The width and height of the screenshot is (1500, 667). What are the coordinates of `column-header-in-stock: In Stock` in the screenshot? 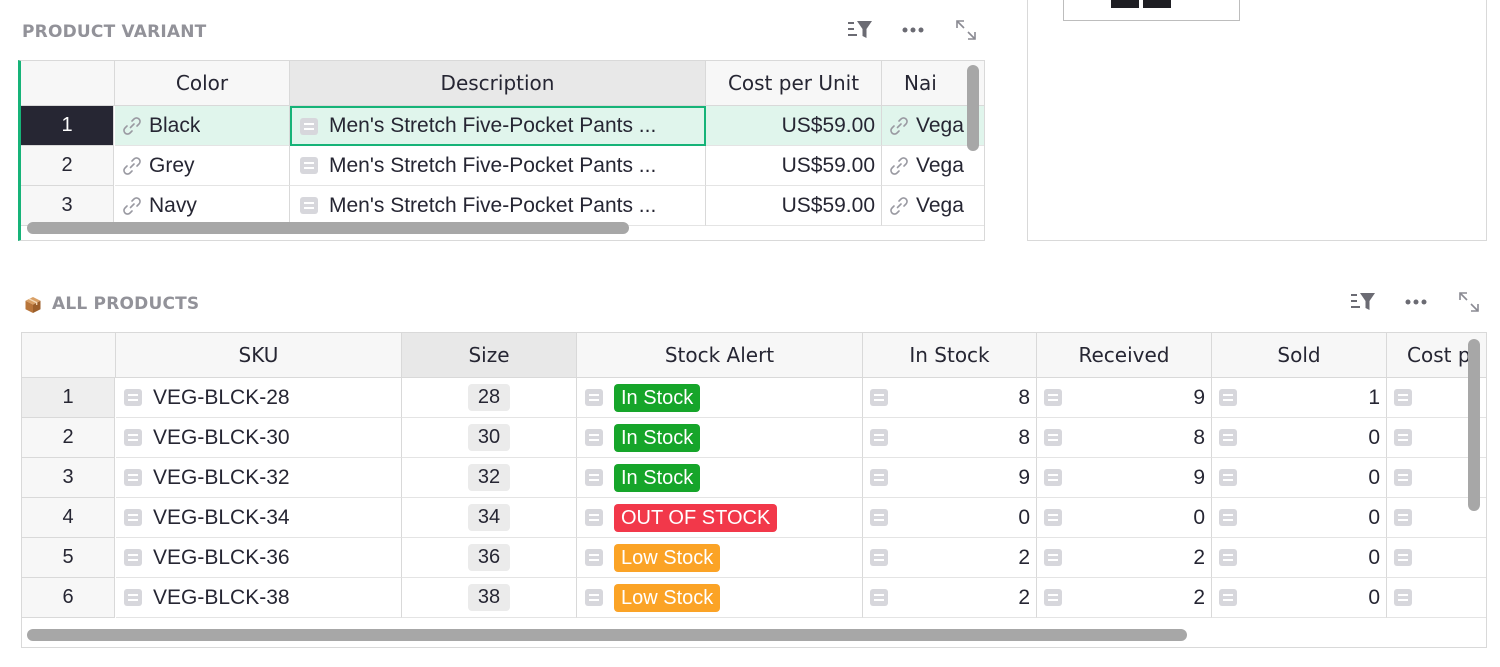 It's located at (950, 355).